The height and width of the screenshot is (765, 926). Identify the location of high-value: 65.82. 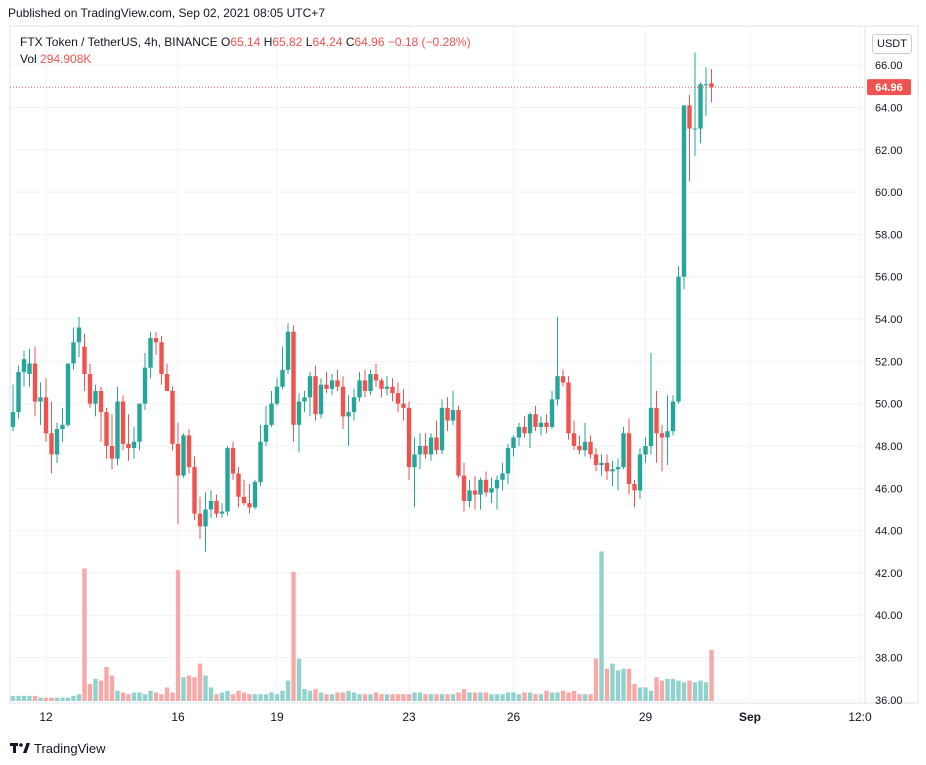
(287, 42).